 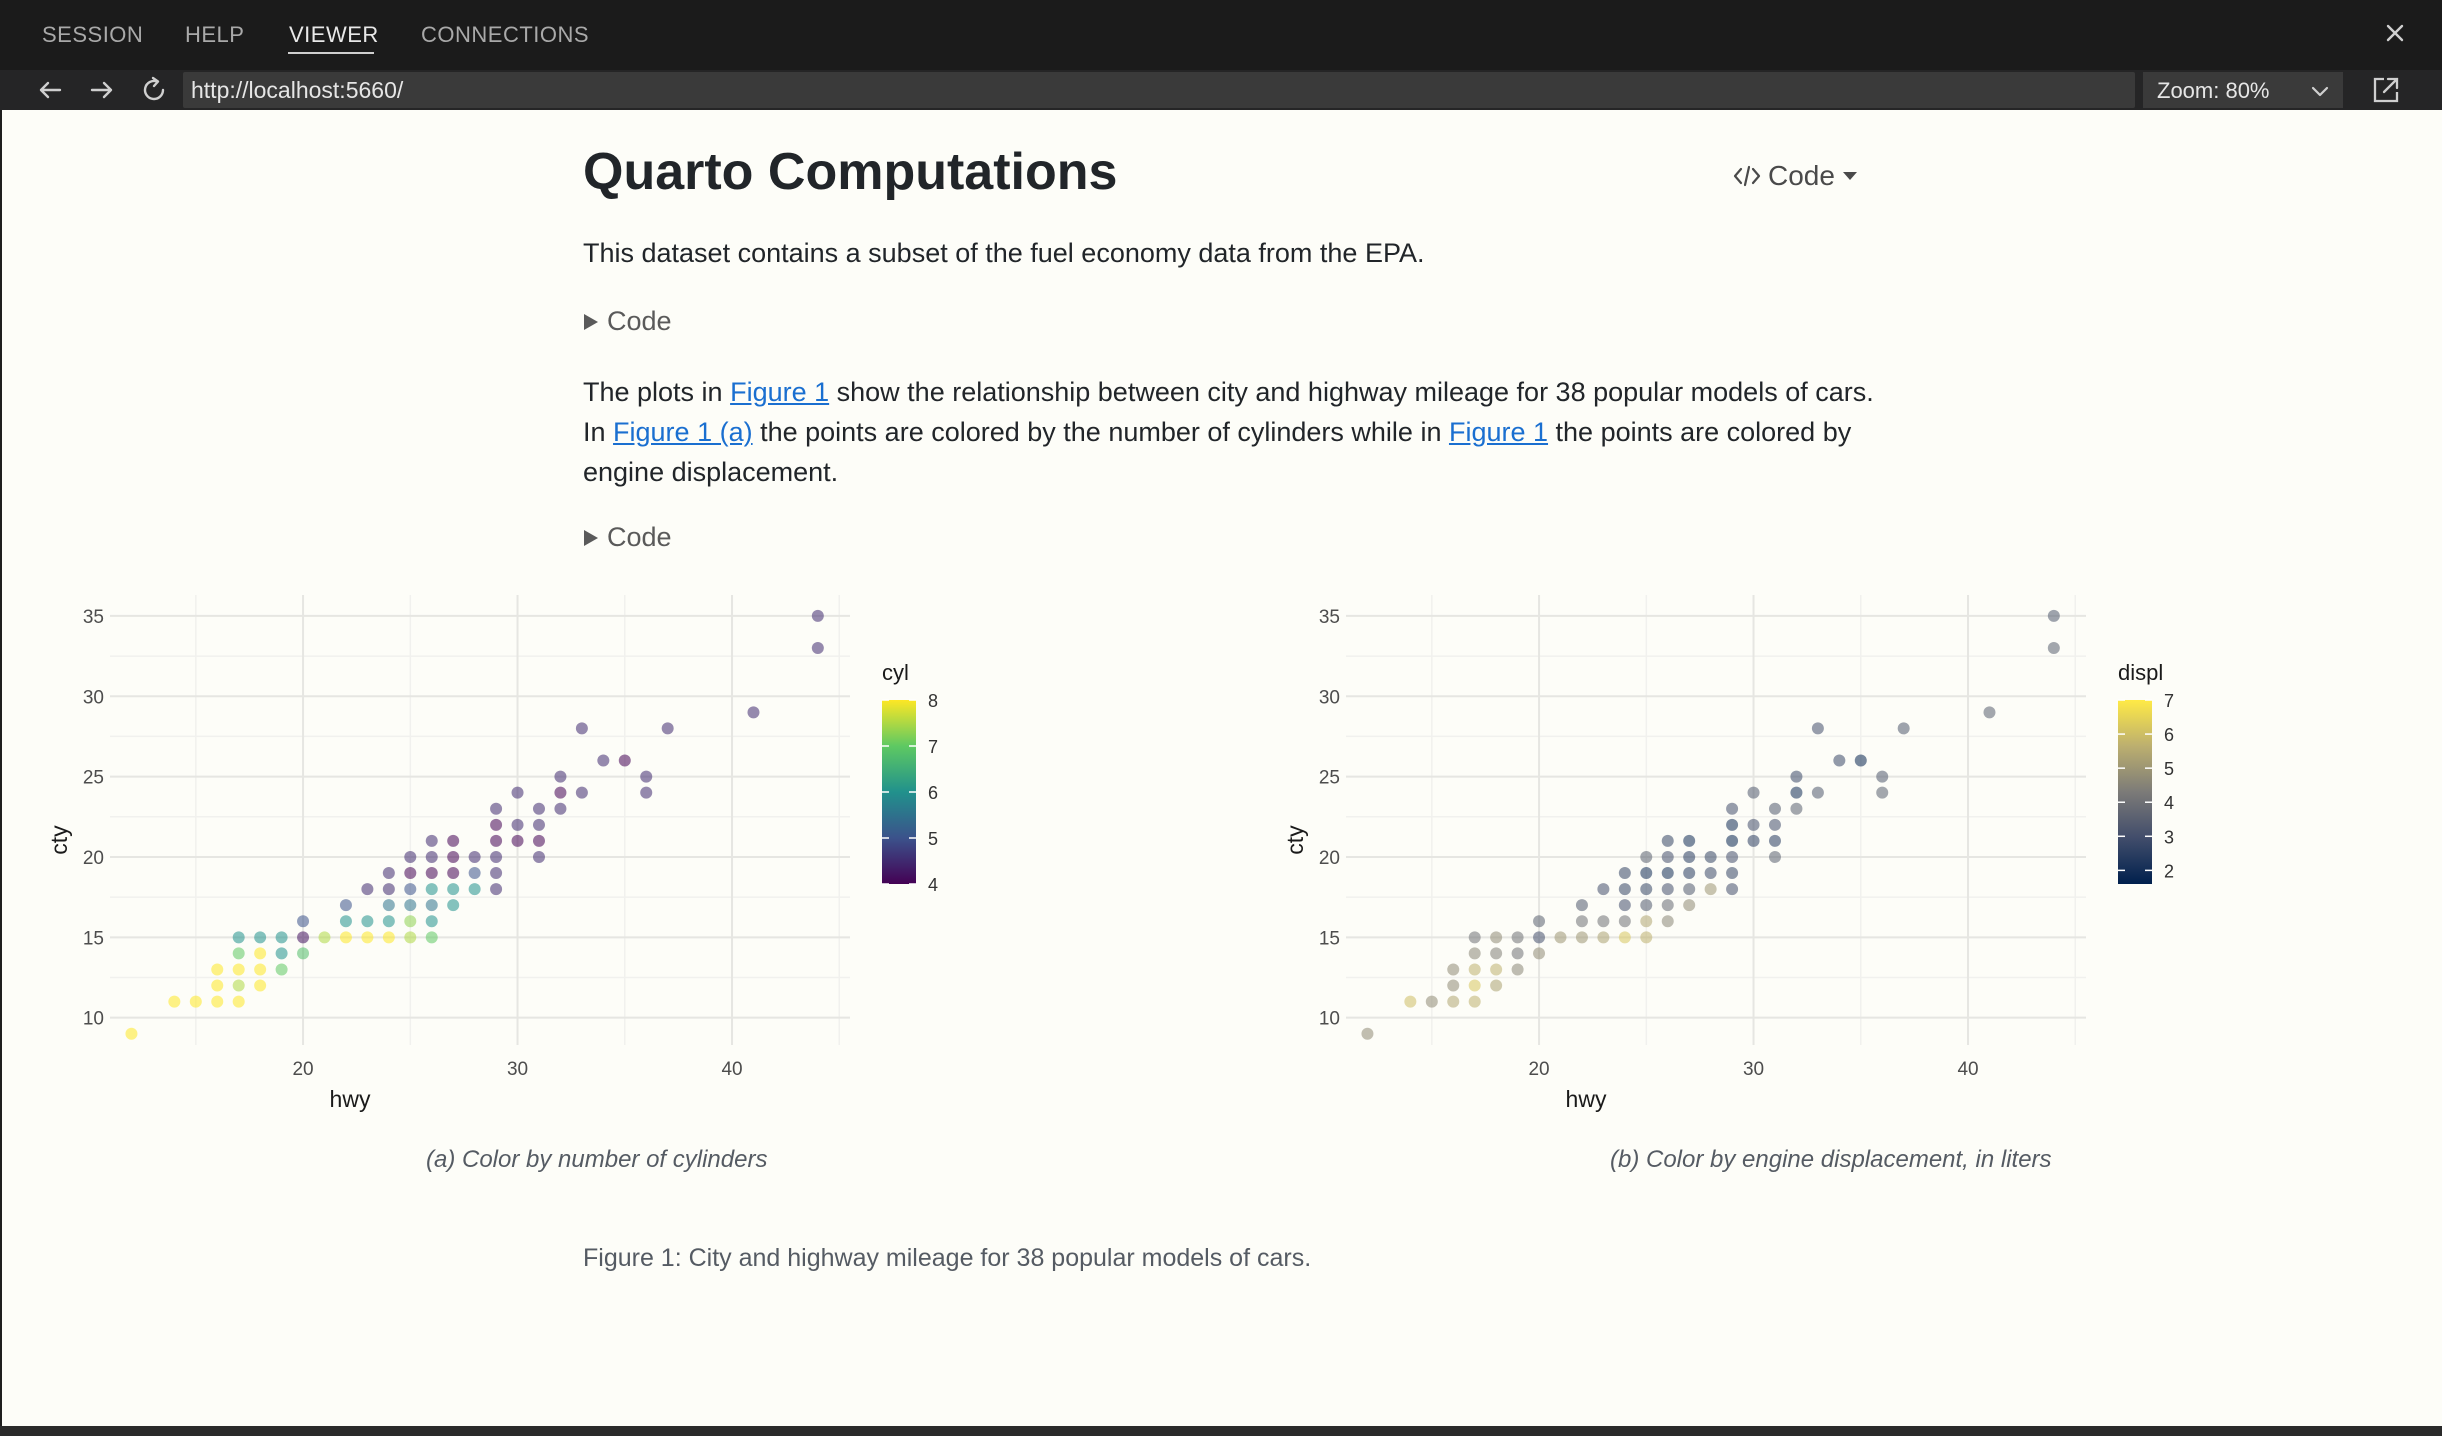 I want to click on scatter-panel-cyl: 20 30 40 10 15 20 25 30 35 hwy cty cyl 4 5 6 7 8, so click(x=492, y=853).